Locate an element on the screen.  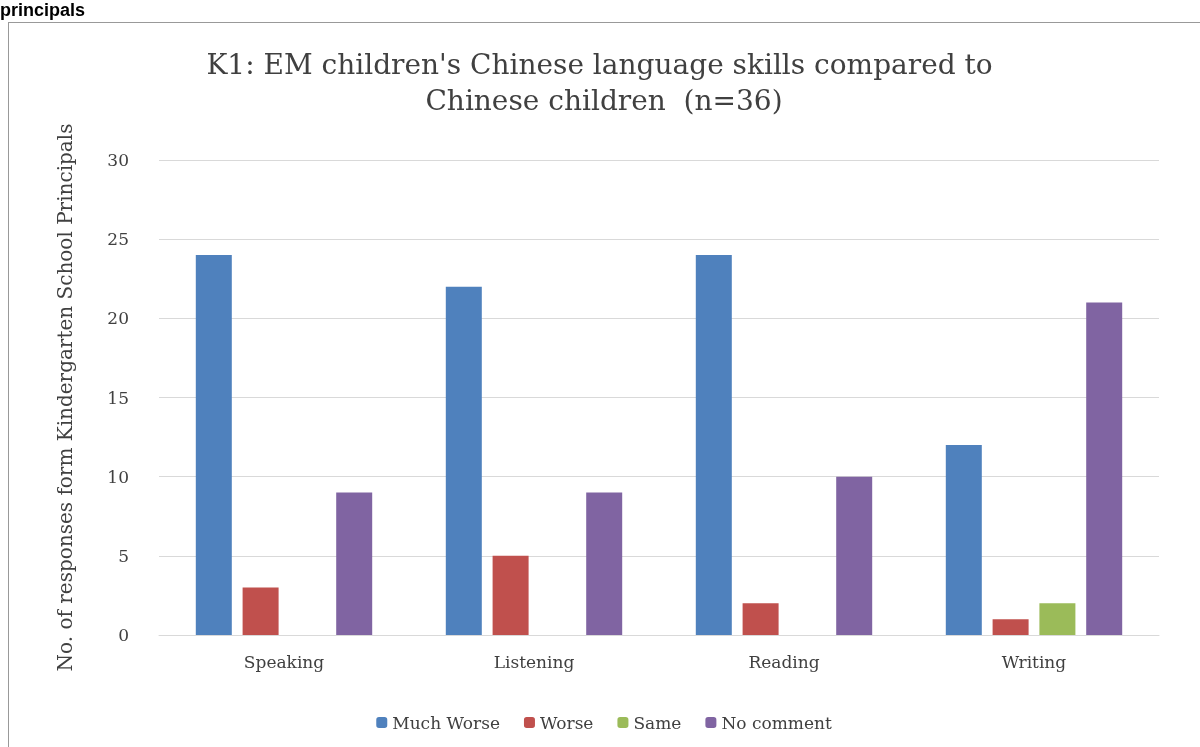
y-tick-label: 30 is located at coordinates (118, 160).